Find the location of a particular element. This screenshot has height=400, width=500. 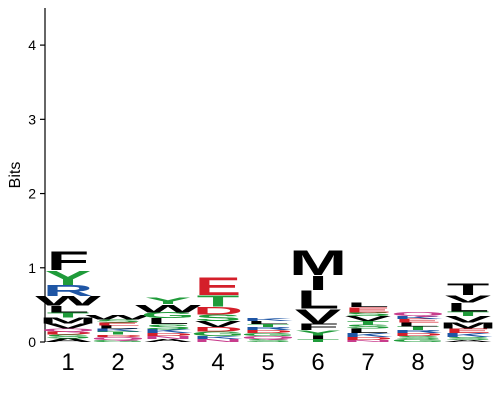

y-tick-label: 0 is located at coordinates (32, 342).